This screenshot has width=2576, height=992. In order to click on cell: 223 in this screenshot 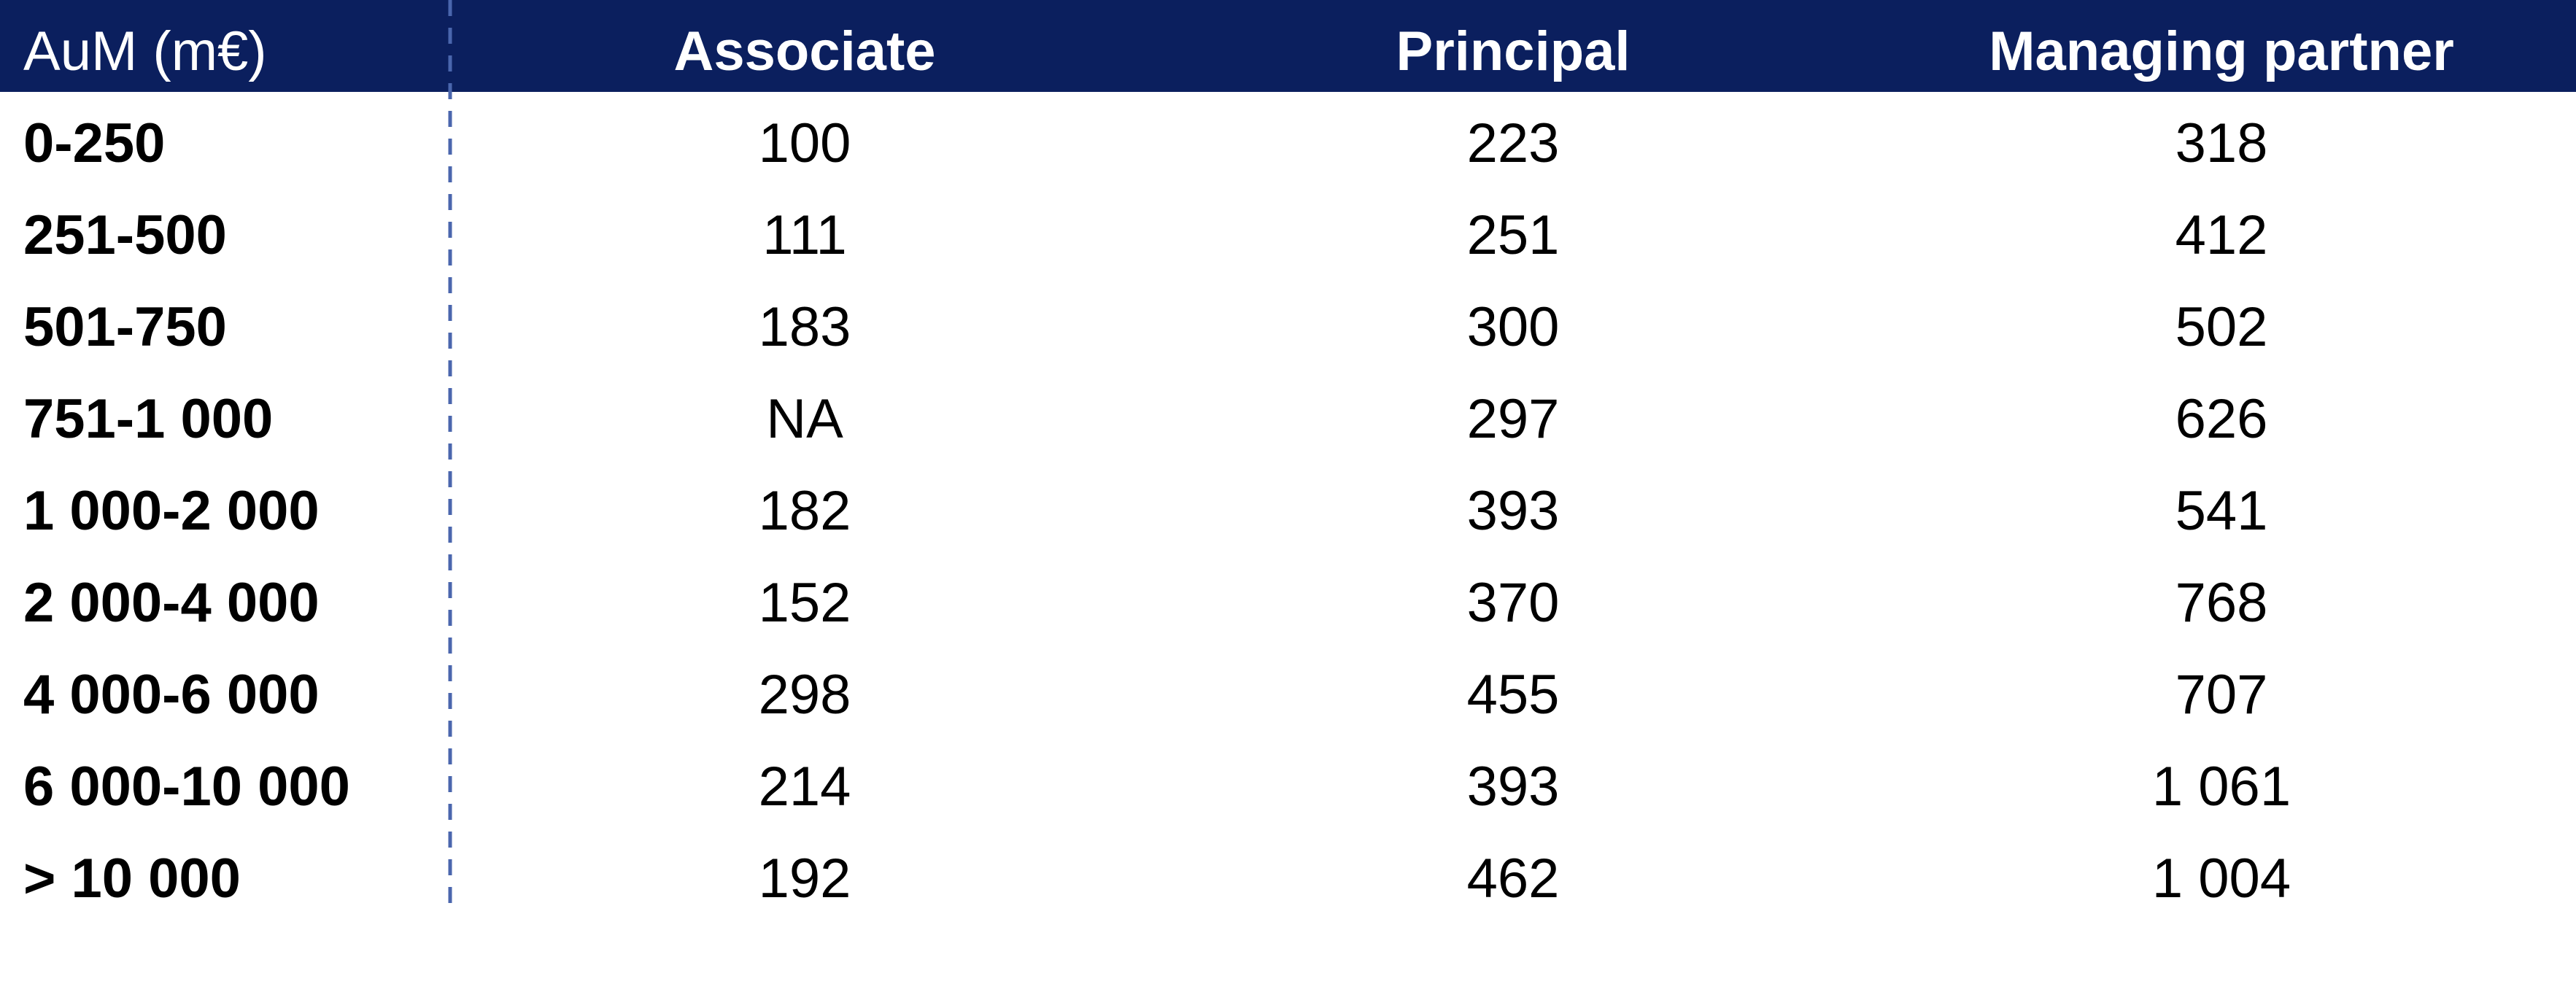, I will do `click(1513, 143)`.